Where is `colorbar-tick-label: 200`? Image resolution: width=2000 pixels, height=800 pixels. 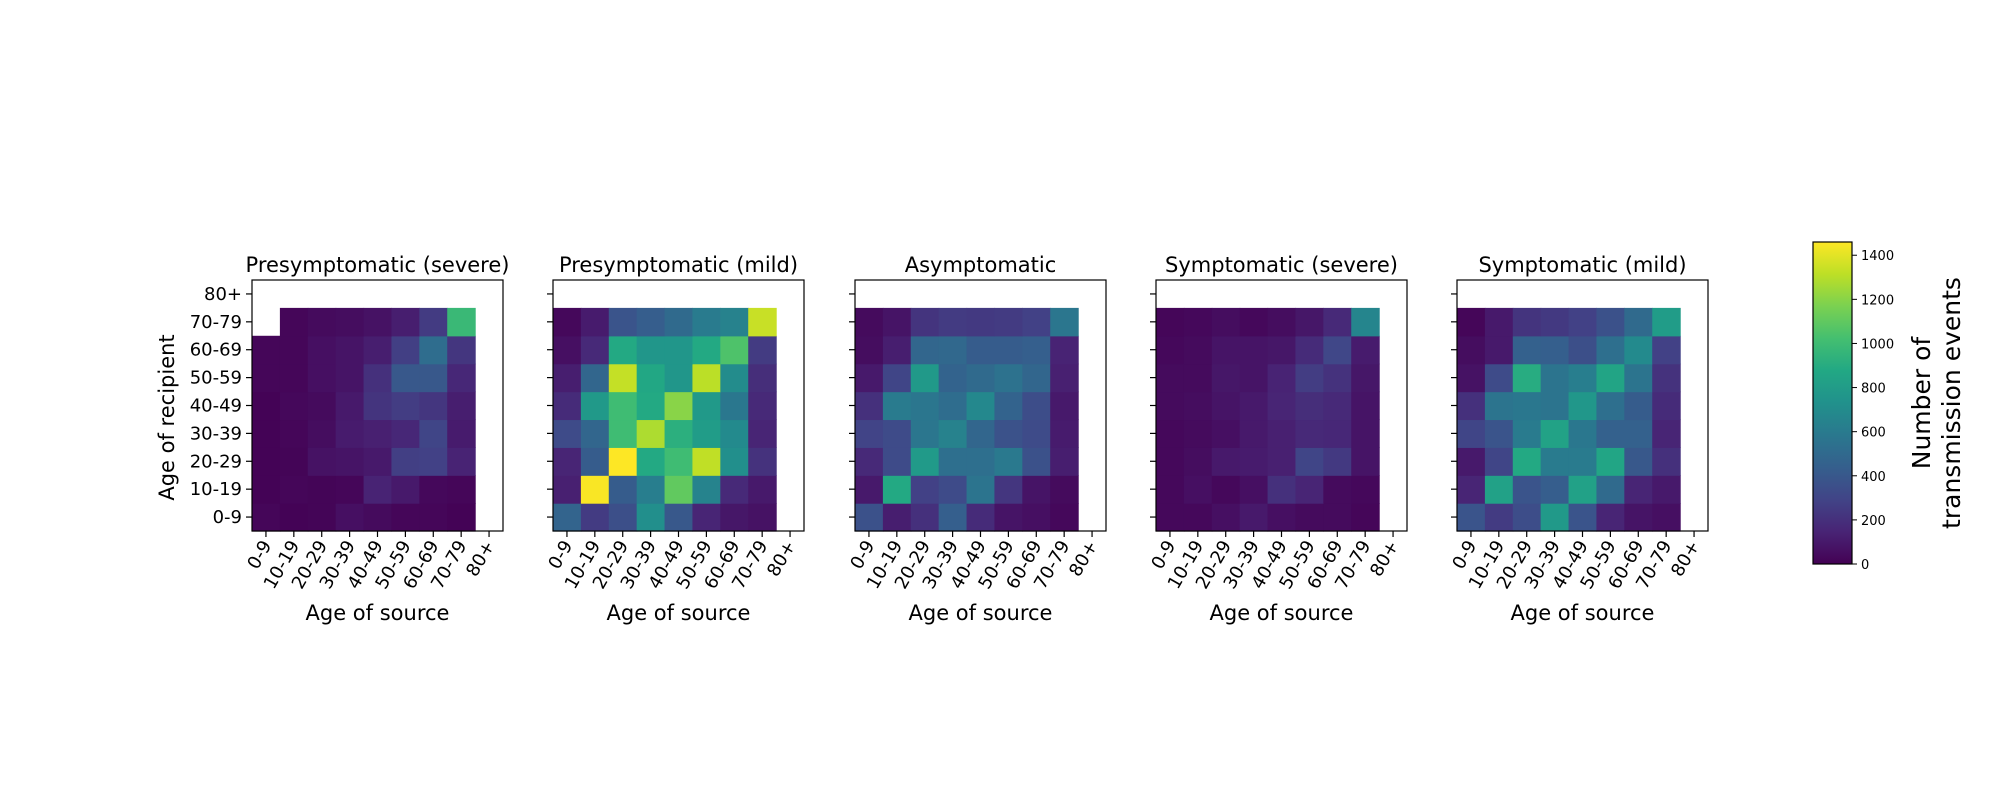 colorbar-tick-label: 200 is located at coordinates (1873, 521).